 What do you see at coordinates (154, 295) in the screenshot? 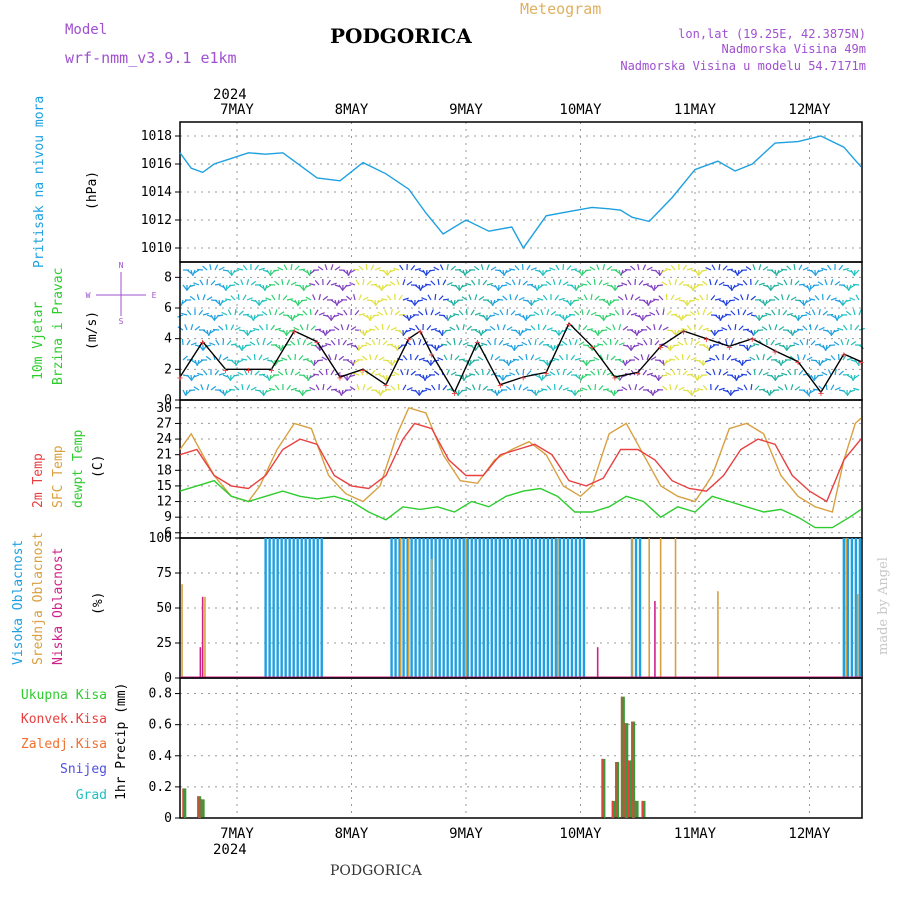
I see `compass-east: E` at bounding box center [154, 295].